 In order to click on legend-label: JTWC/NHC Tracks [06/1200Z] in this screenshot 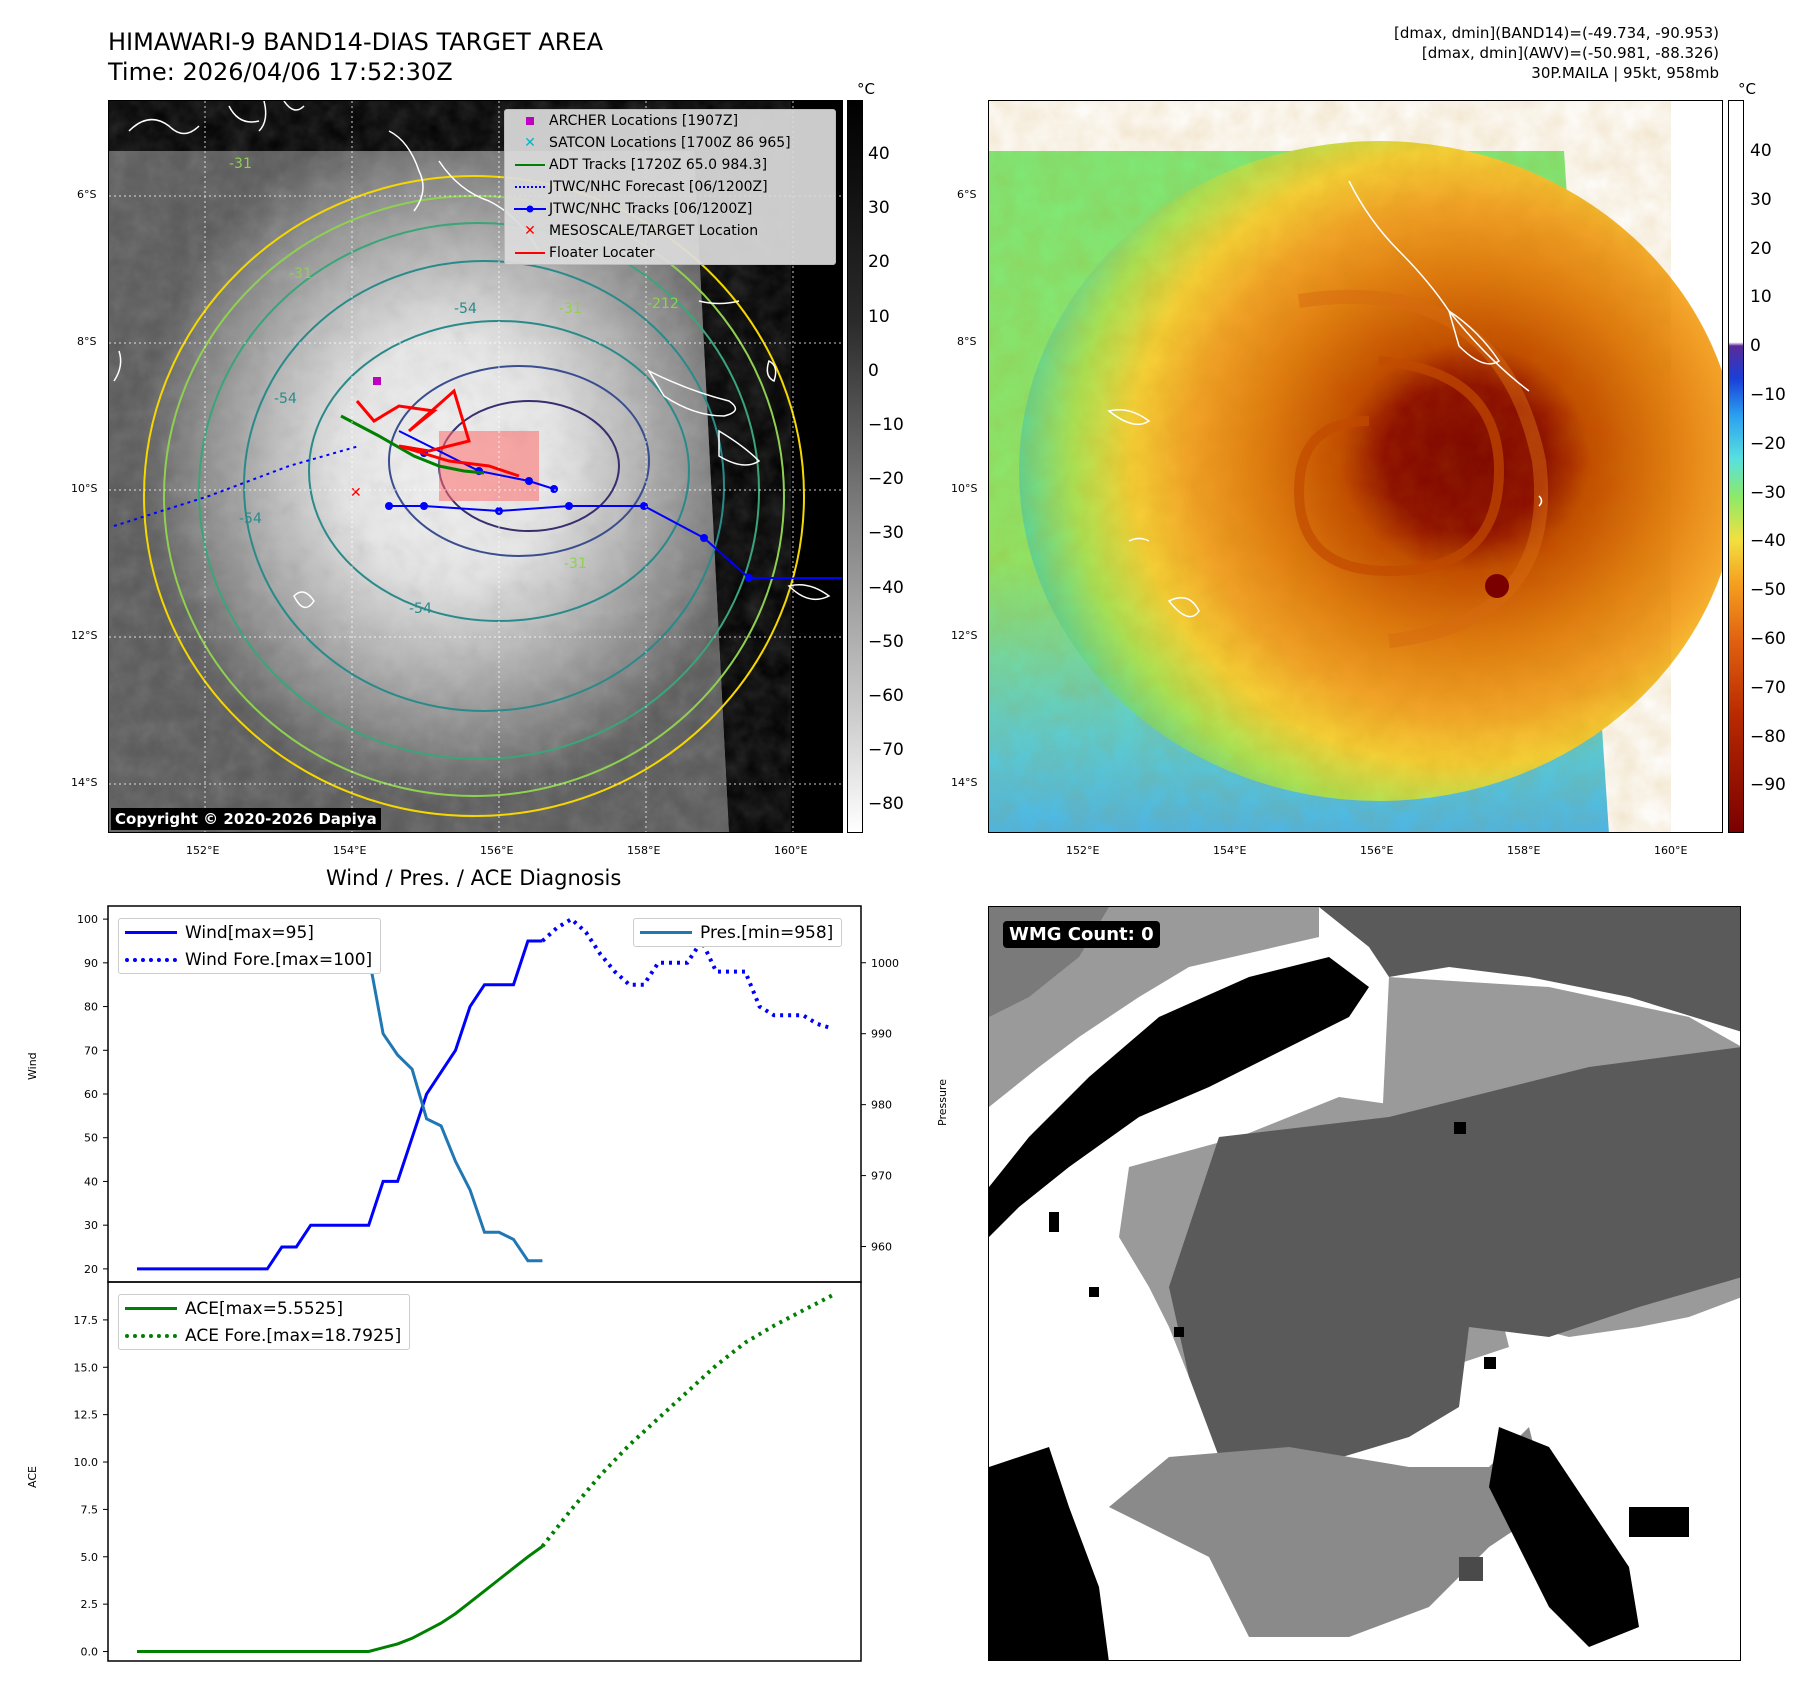, I will do `click(651, 209)`.